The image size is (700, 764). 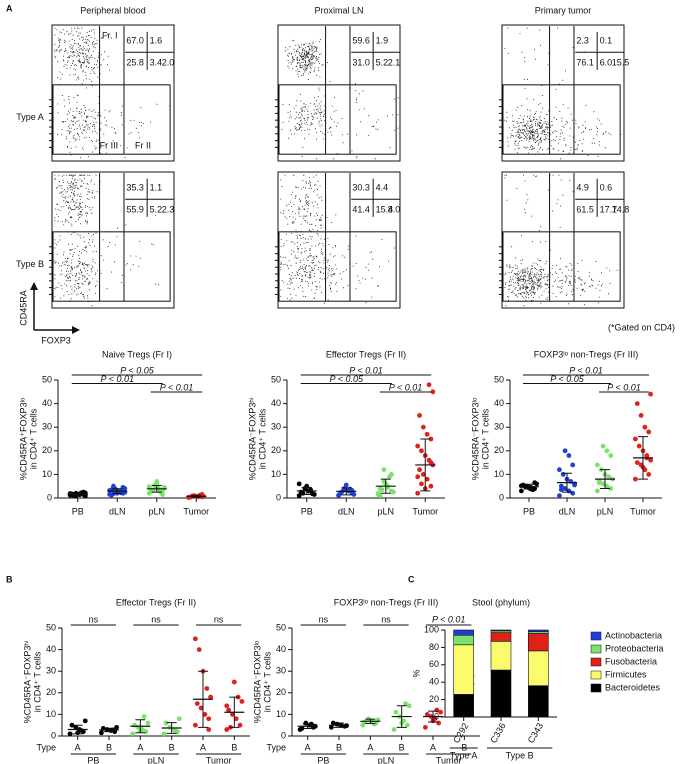 What do you see at coordinates (143, 145) in the screenshot?
I see `fraction-label: Fr II` at bounding box center [143, 145].